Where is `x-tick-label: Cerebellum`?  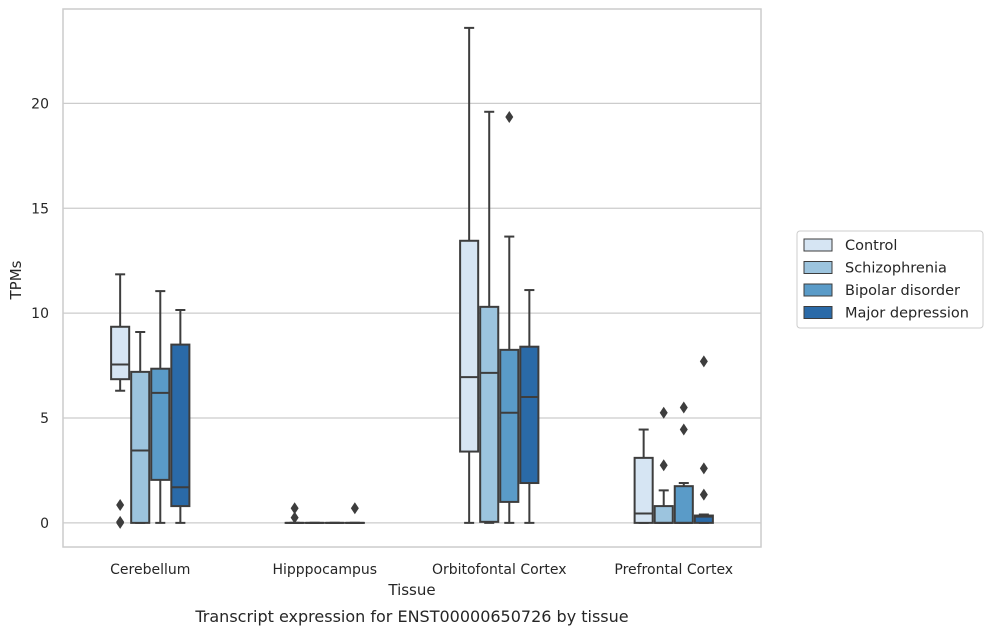 x-tick-label: Cerebellum is located at coordinates (150, 570).